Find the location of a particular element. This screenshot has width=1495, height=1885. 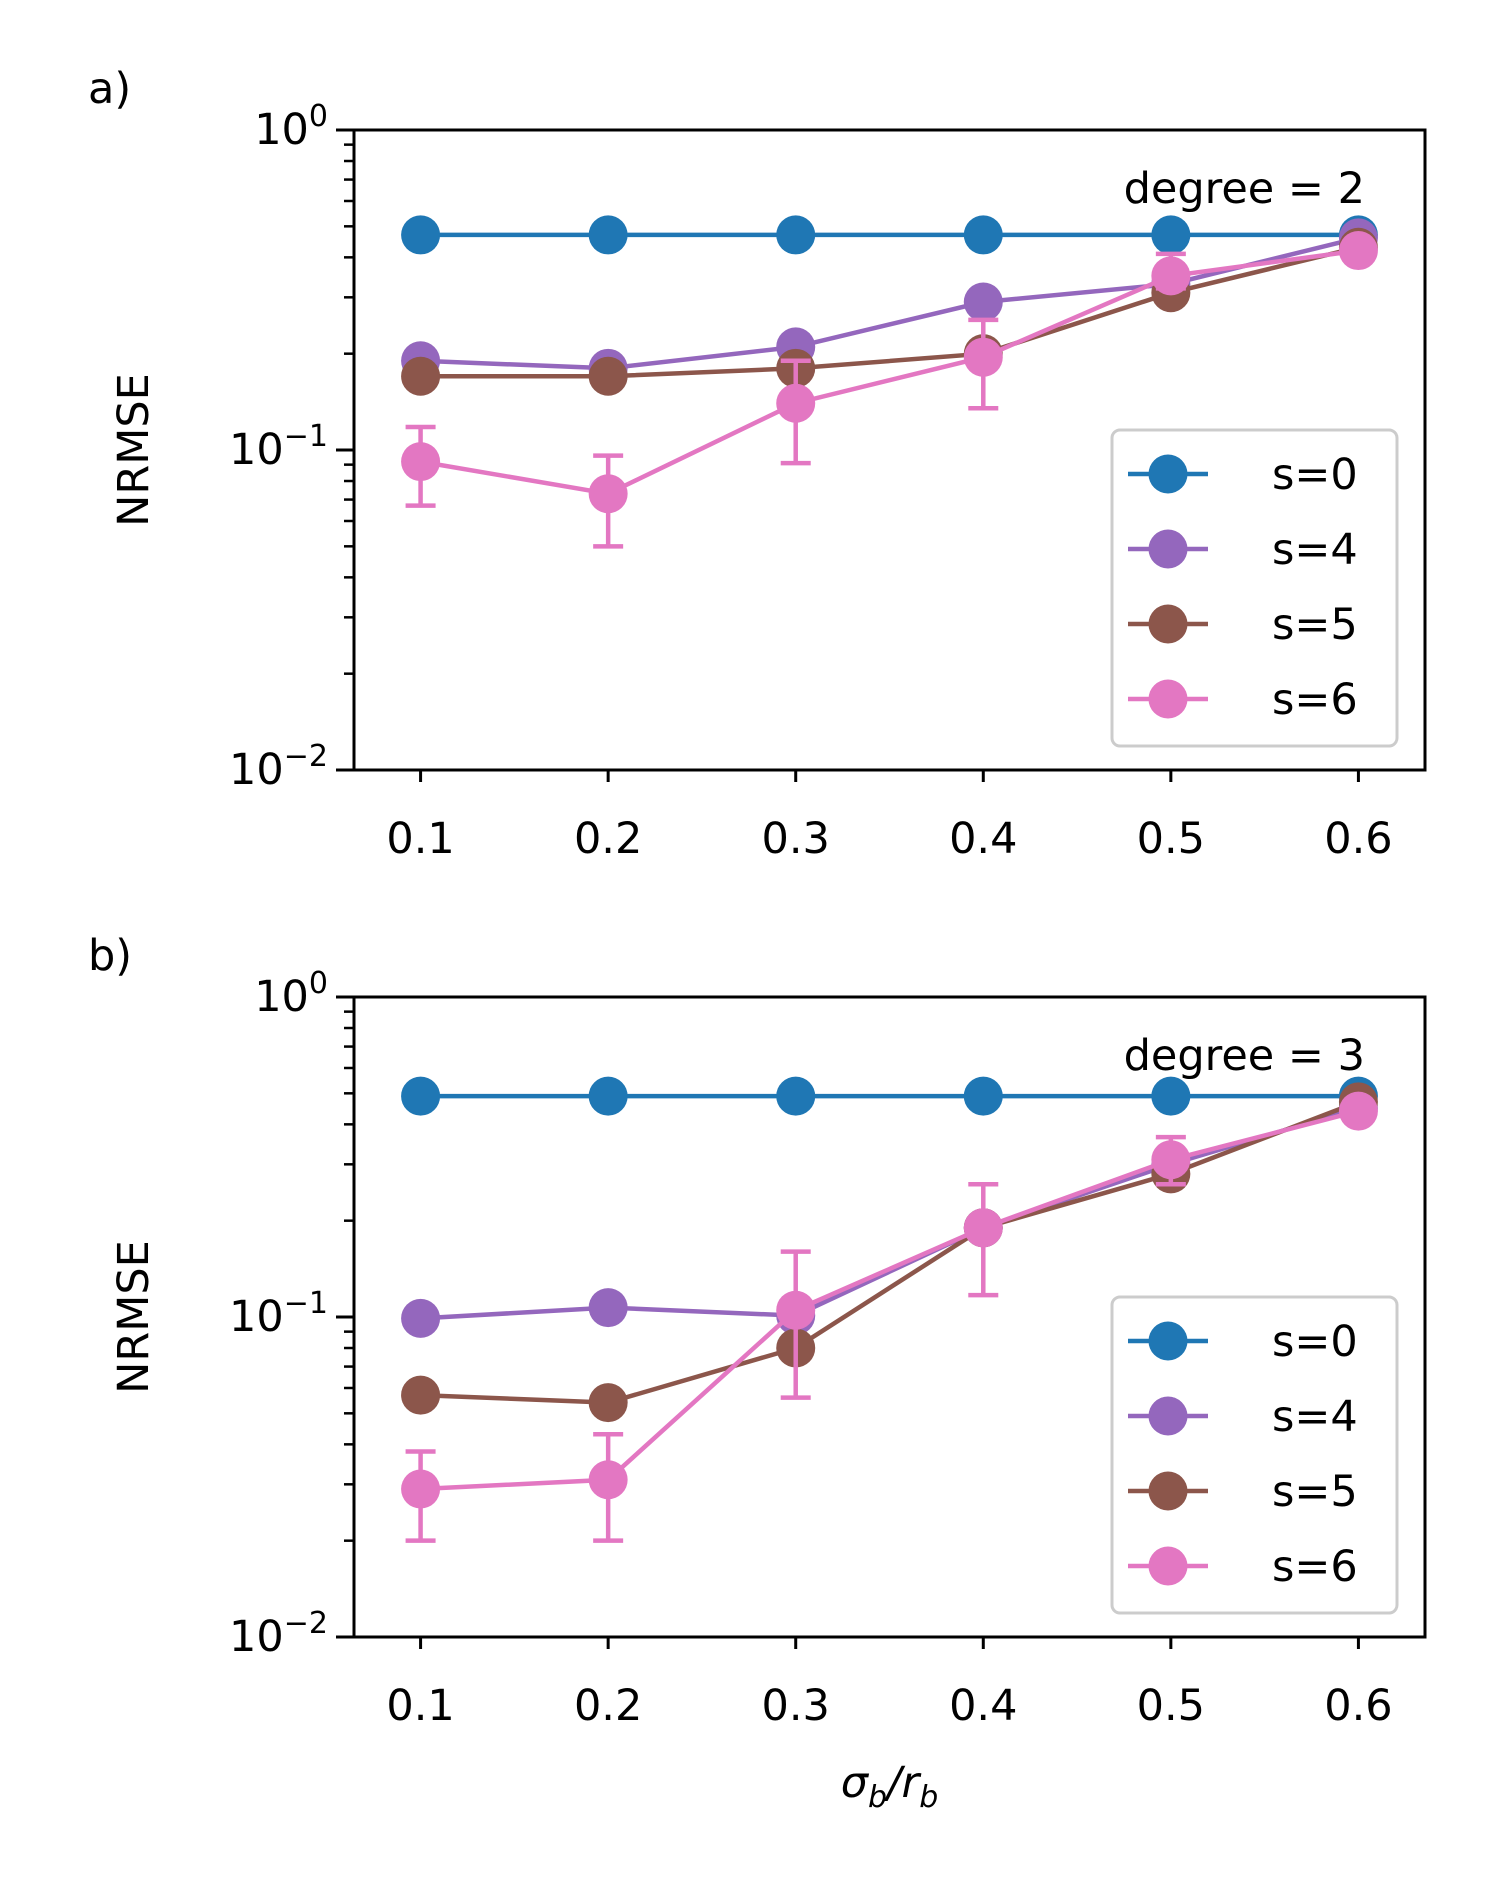

panel-label: b) is located at coordinates (110, 956).